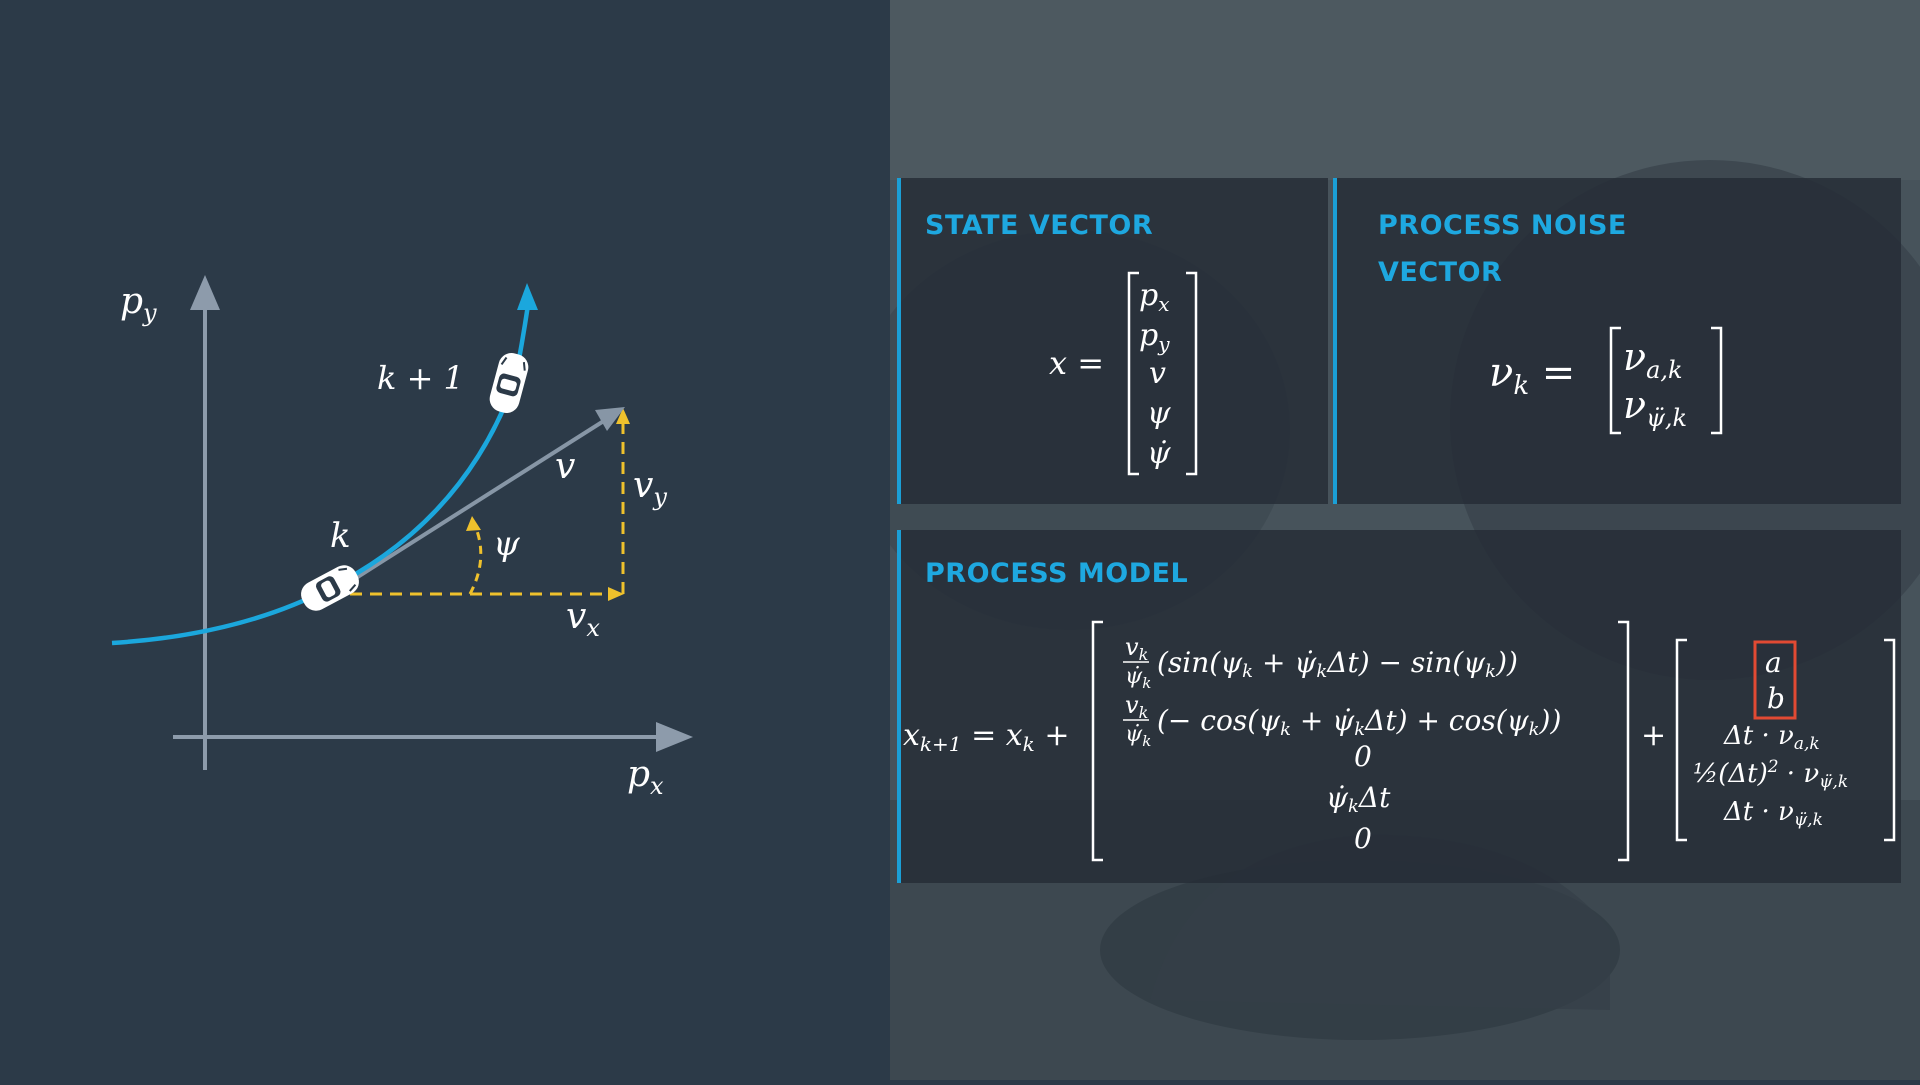 The width and height of the screenshot is (1920, 1085). I want to click on svg-text: py, so click(1154, 337).